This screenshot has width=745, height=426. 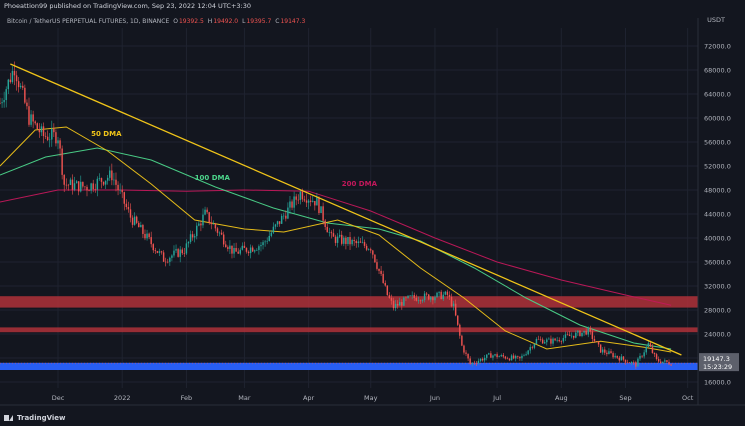 I want to click on ohlc-open: O 19392.5, so click(x=188, y=21).